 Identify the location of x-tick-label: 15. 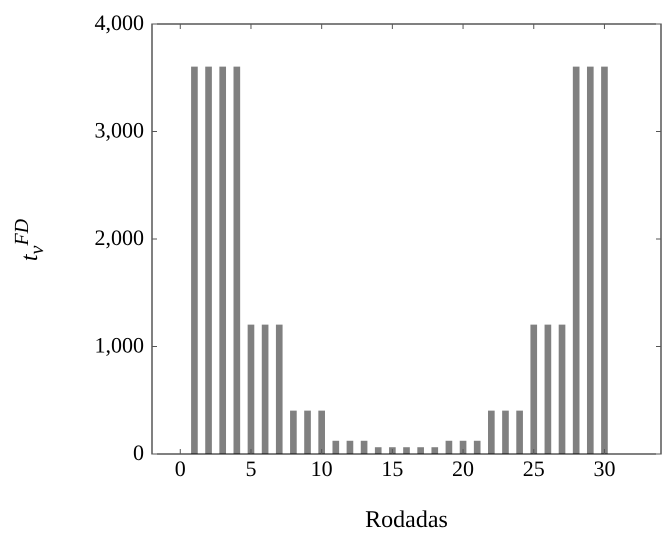
(392, 468).